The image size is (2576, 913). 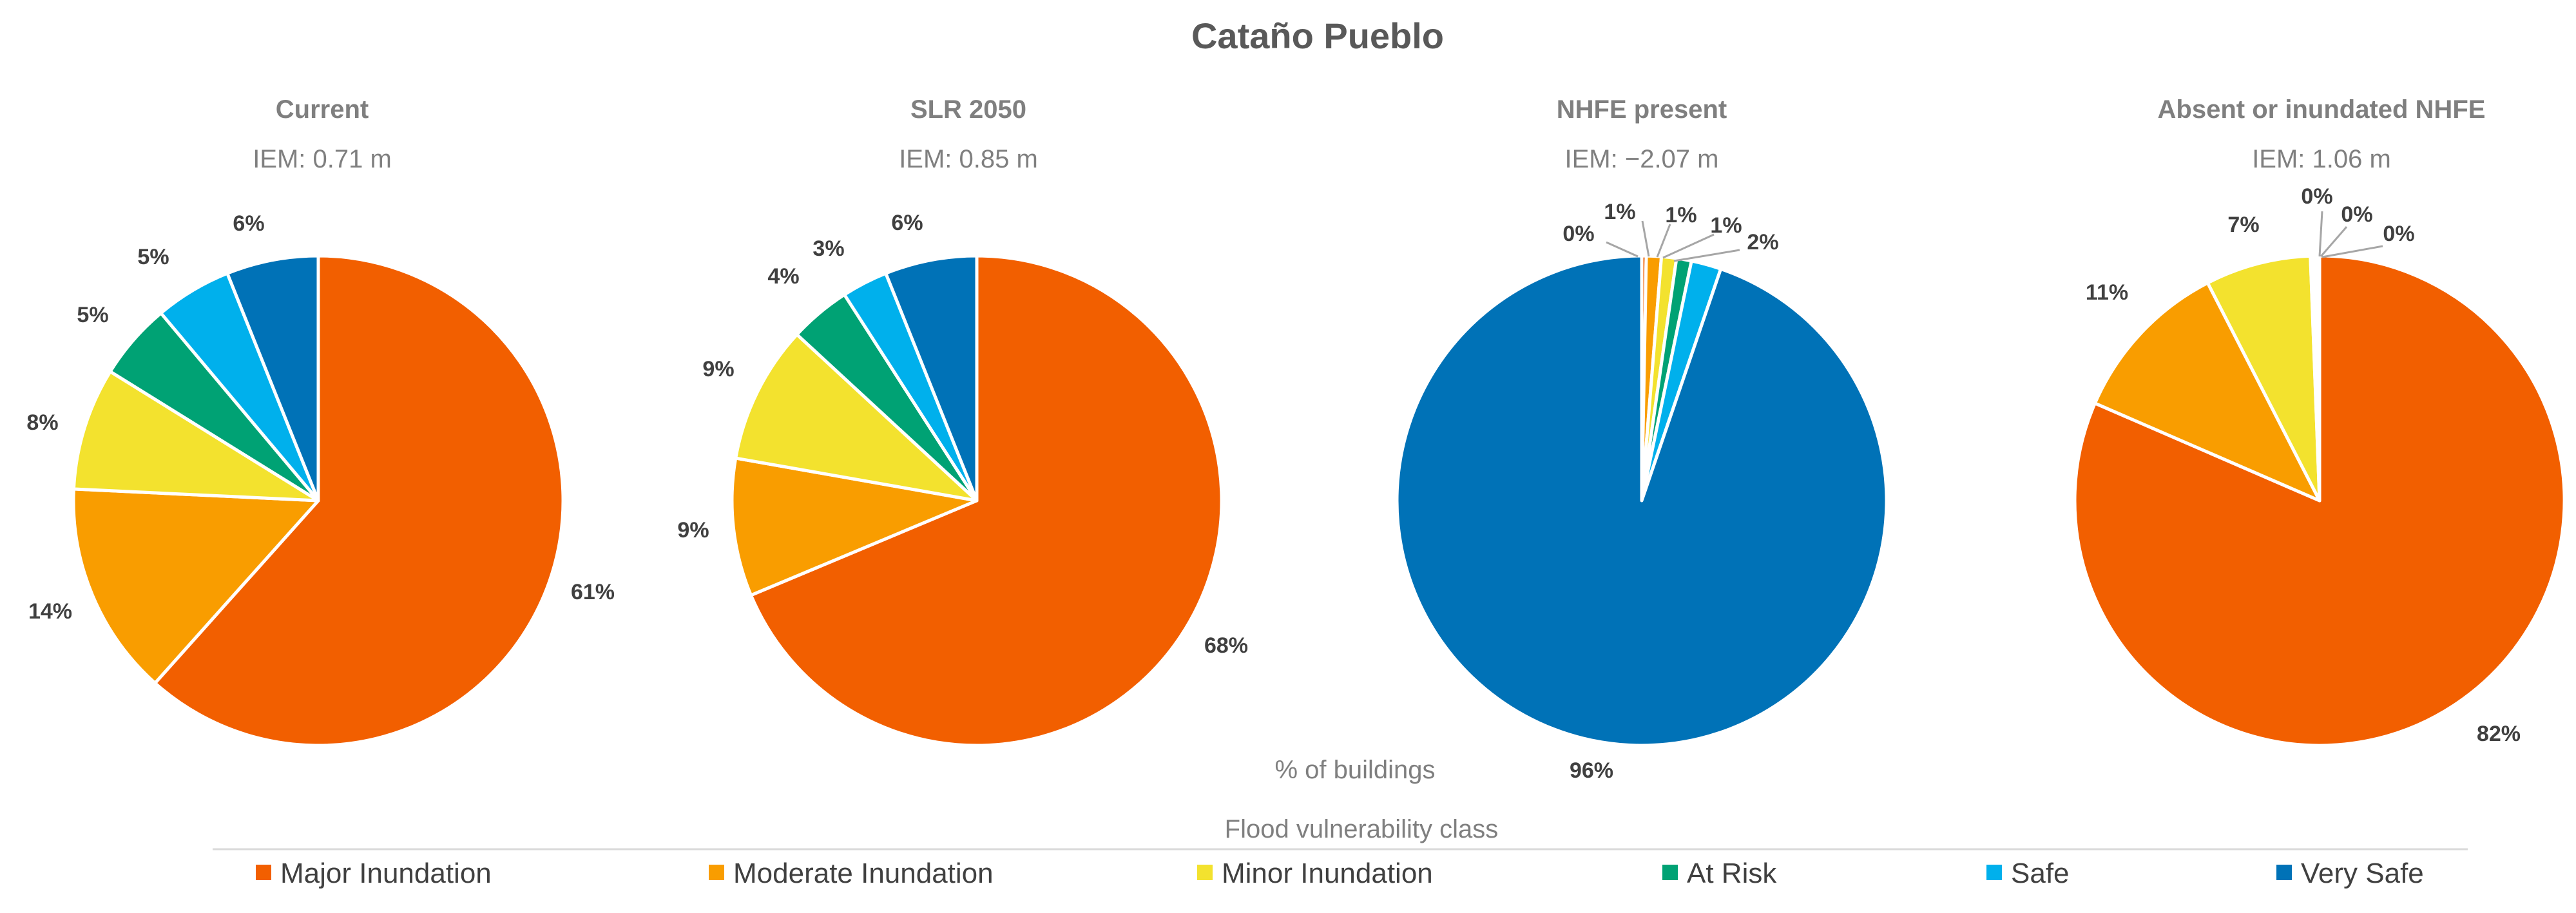 I want to click on legend-swatch-safe, so click(x=1994, y=872).